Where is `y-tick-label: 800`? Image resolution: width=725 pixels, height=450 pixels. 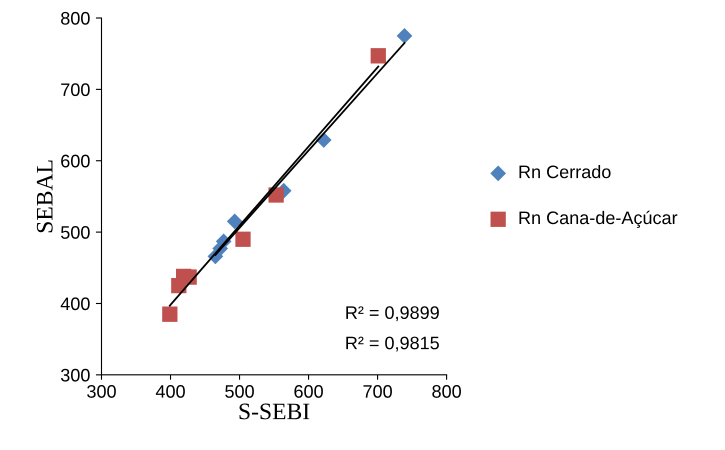
y-tick-label: 800 is located at coordinates (75, 18).